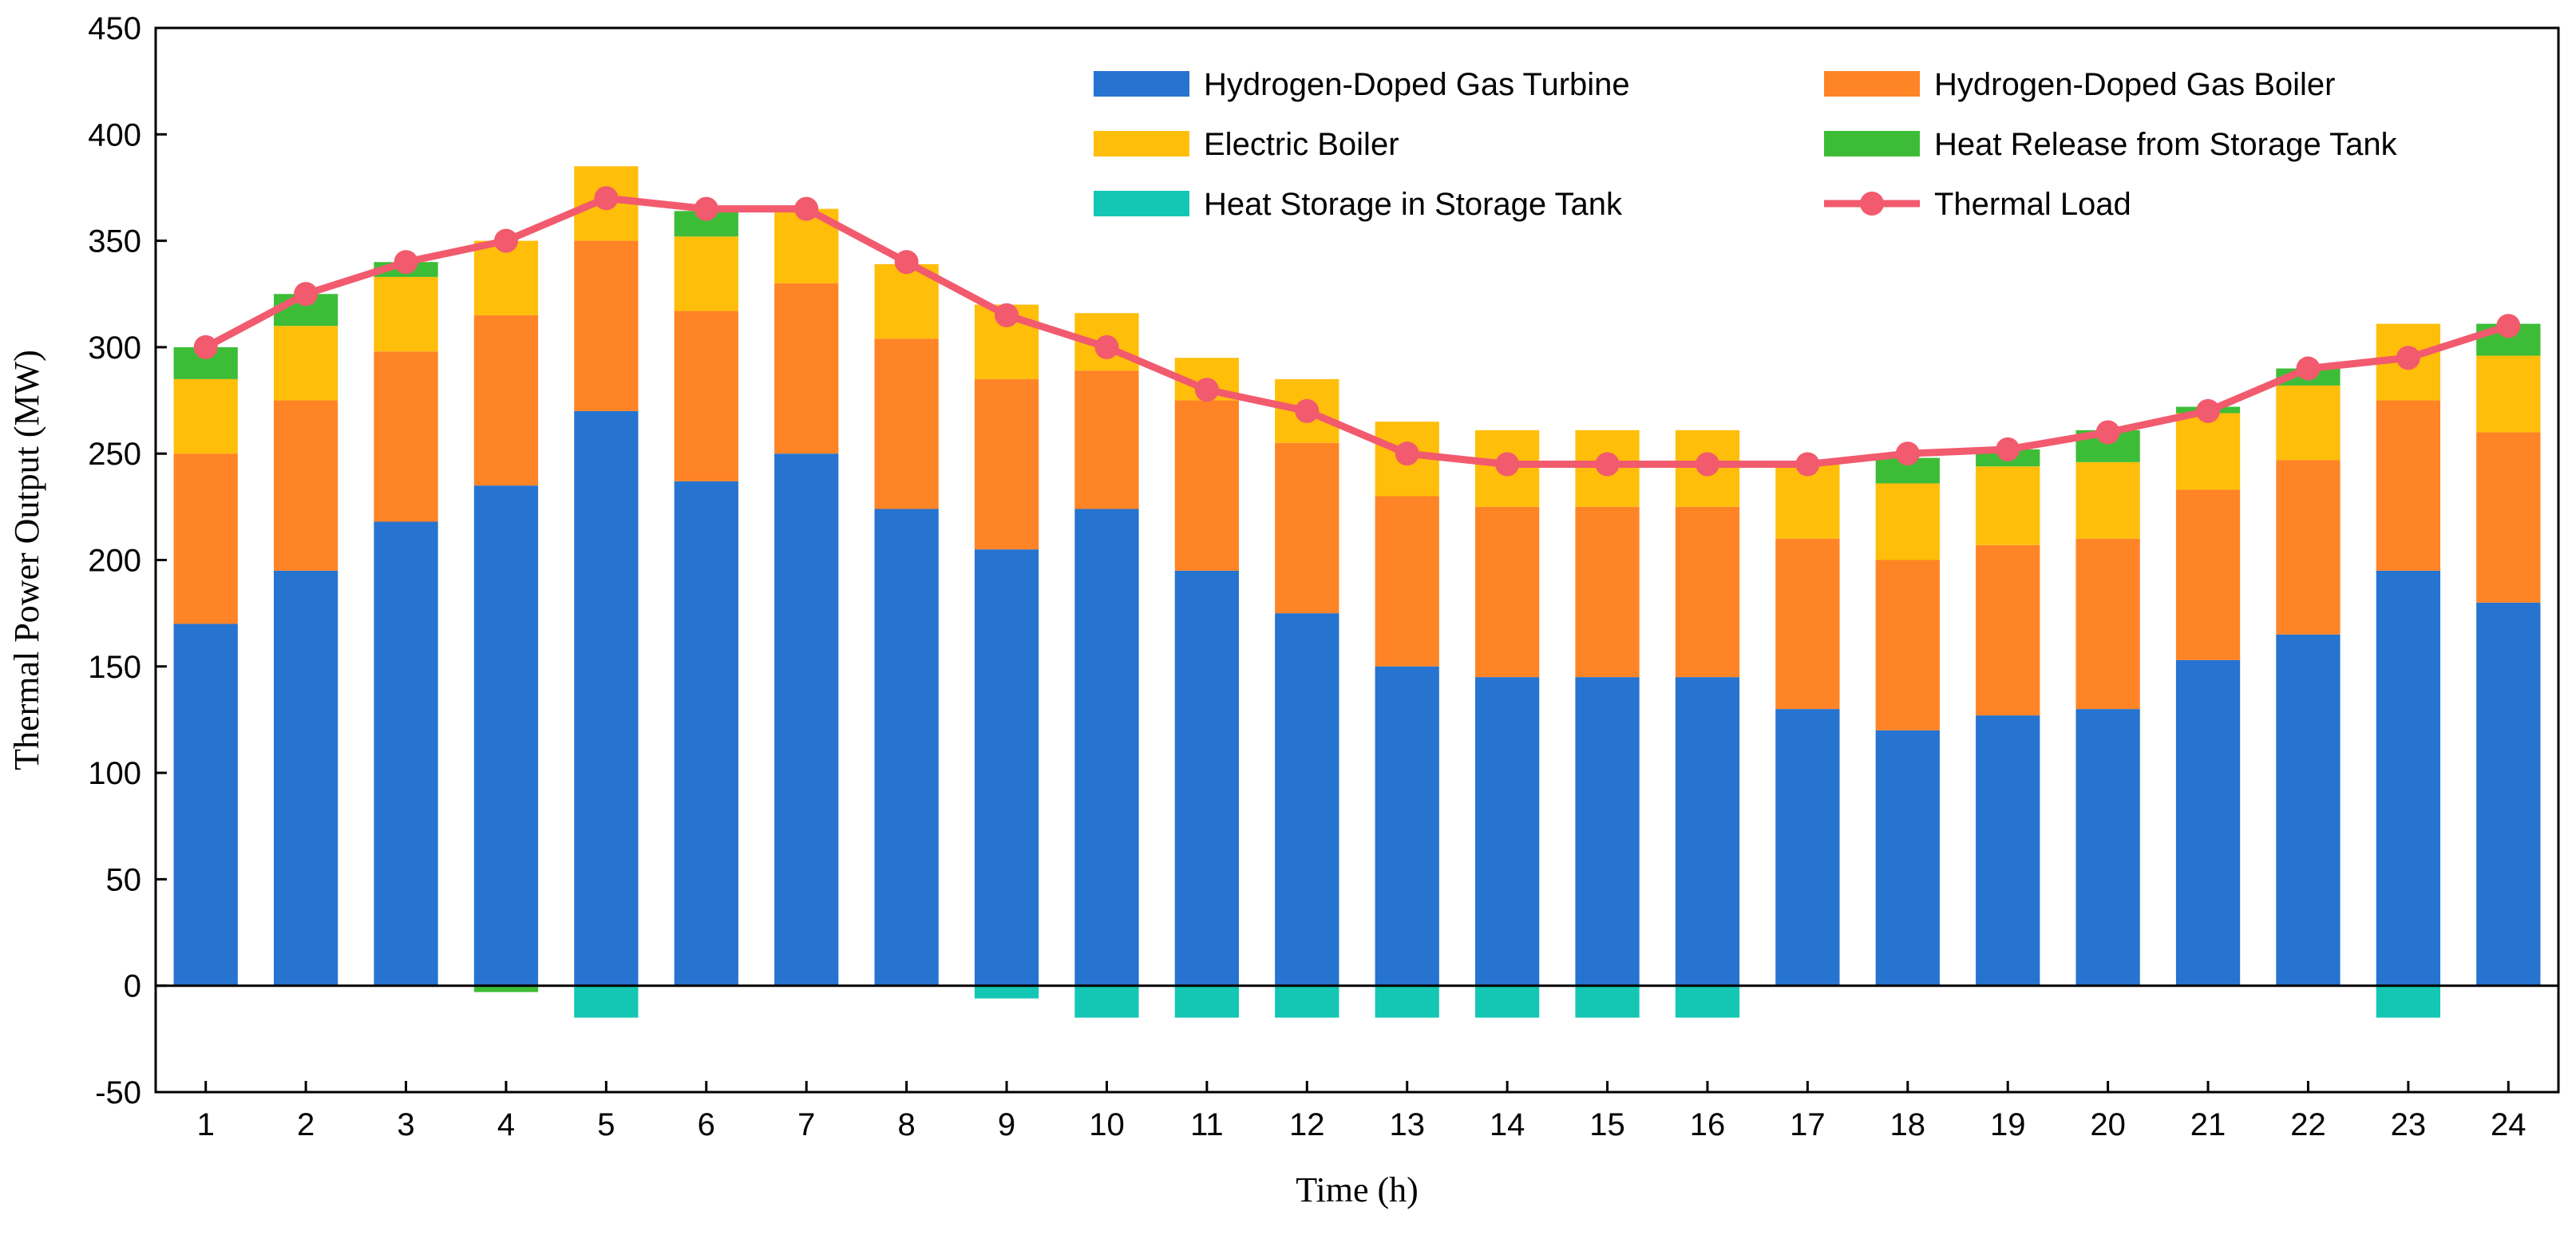  Describe the element at coordinates (2008, 1124) in the screenshot. I see `x-tick-label-19: 19` at that location.